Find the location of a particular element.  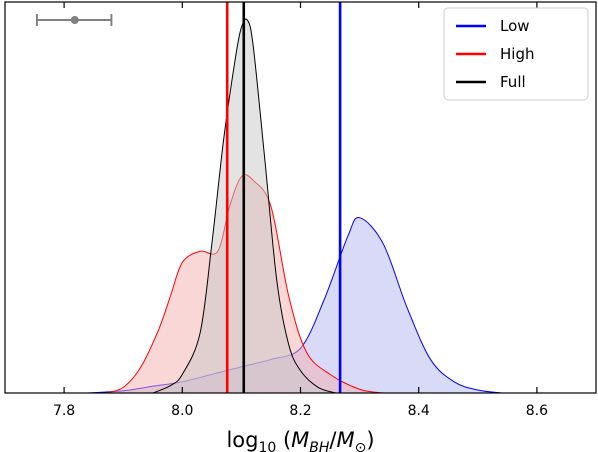

legend: Low High Full is located at coordinates (516, 54).